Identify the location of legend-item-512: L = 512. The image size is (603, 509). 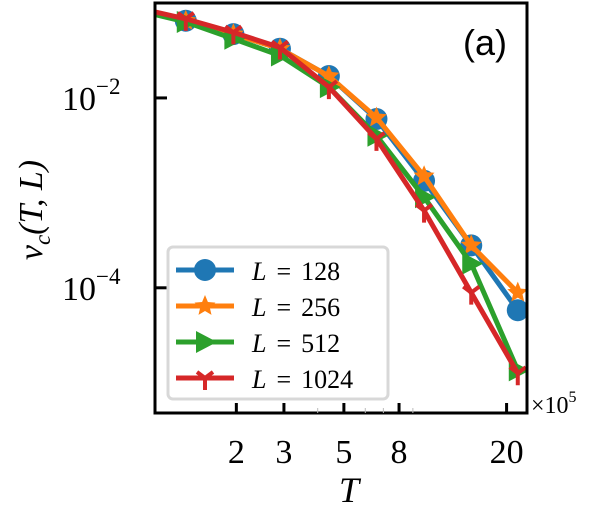
(258, 343).